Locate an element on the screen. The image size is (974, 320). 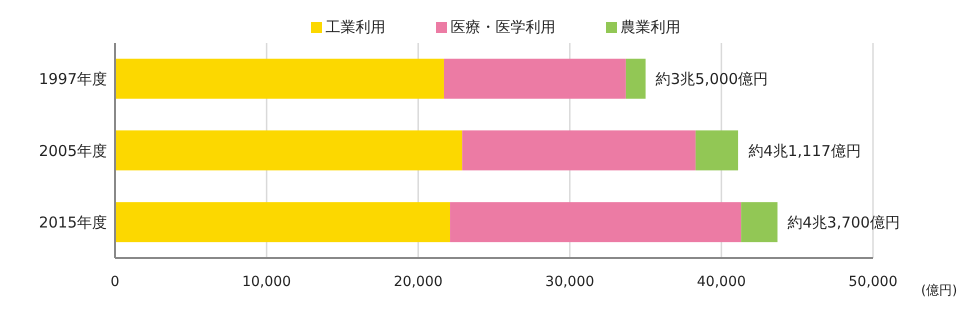
x-axis-title: (億円) is located at coordinates (939, 291).